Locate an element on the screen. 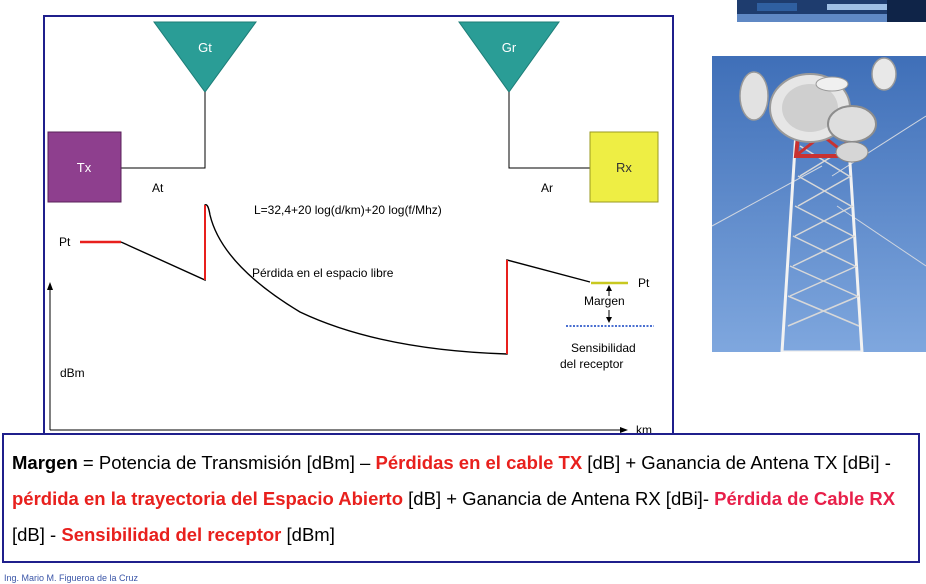  formula-term-rx-cable-loss: Pérdida de Cable RX is located at coordinates (805, 498).